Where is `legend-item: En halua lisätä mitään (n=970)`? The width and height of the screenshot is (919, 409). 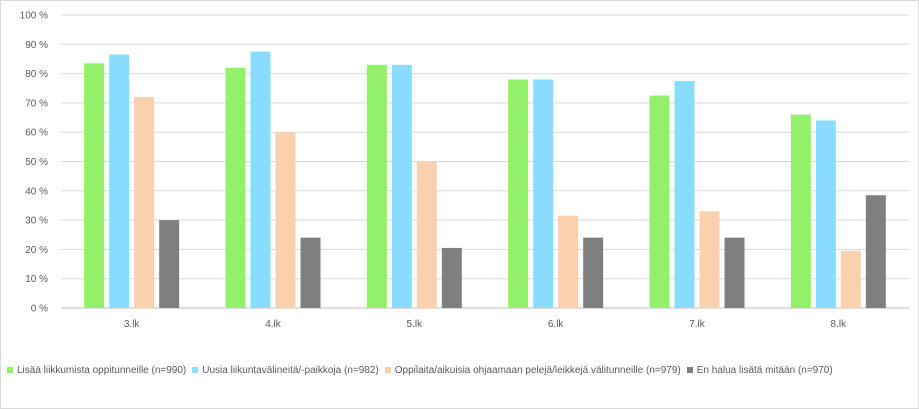
legend-item: En halua lisätä mitään (n=970) is located at coordinates (759, 370).